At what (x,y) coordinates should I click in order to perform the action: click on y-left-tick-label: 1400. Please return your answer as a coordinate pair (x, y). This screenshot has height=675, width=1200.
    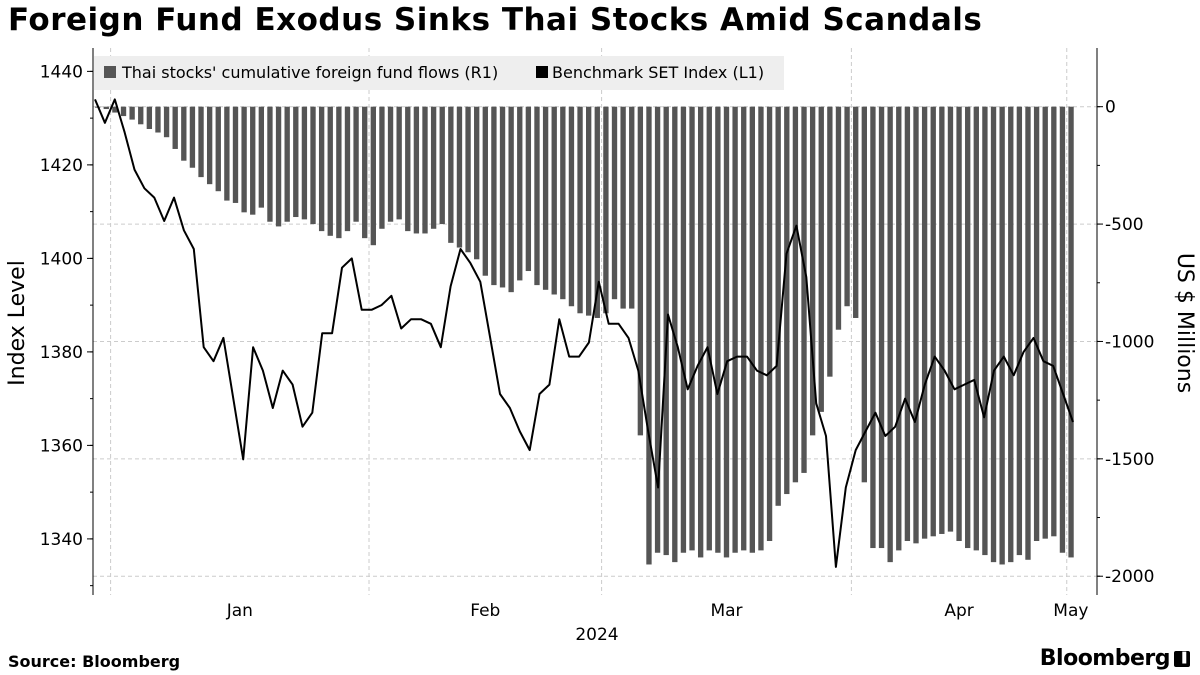
    Looking at the image, I should click on (61, 259).